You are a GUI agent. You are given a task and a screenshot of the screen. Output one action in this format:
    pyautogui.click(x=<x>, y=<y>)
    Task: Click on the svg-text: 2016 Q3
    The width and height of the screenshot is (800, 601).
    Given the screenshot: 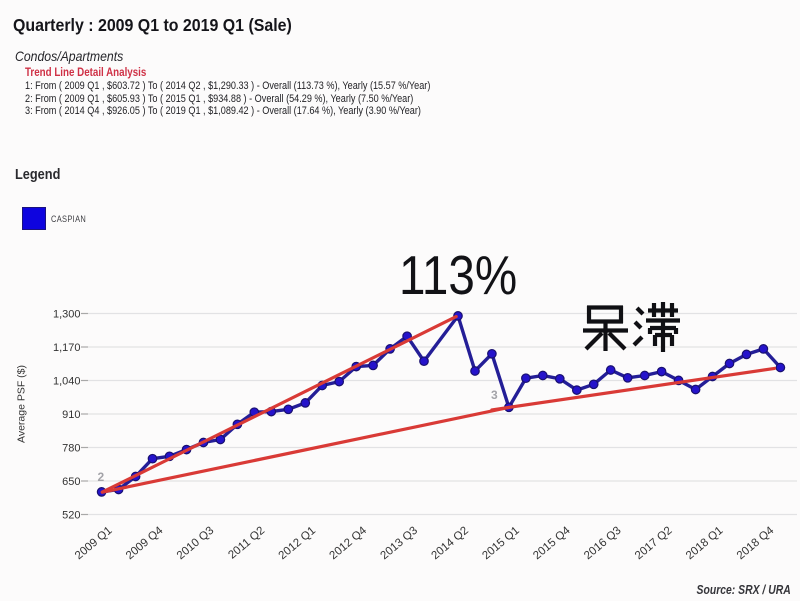 What is the action you would take?
    pyautogui.click(x=603, y=544)
    